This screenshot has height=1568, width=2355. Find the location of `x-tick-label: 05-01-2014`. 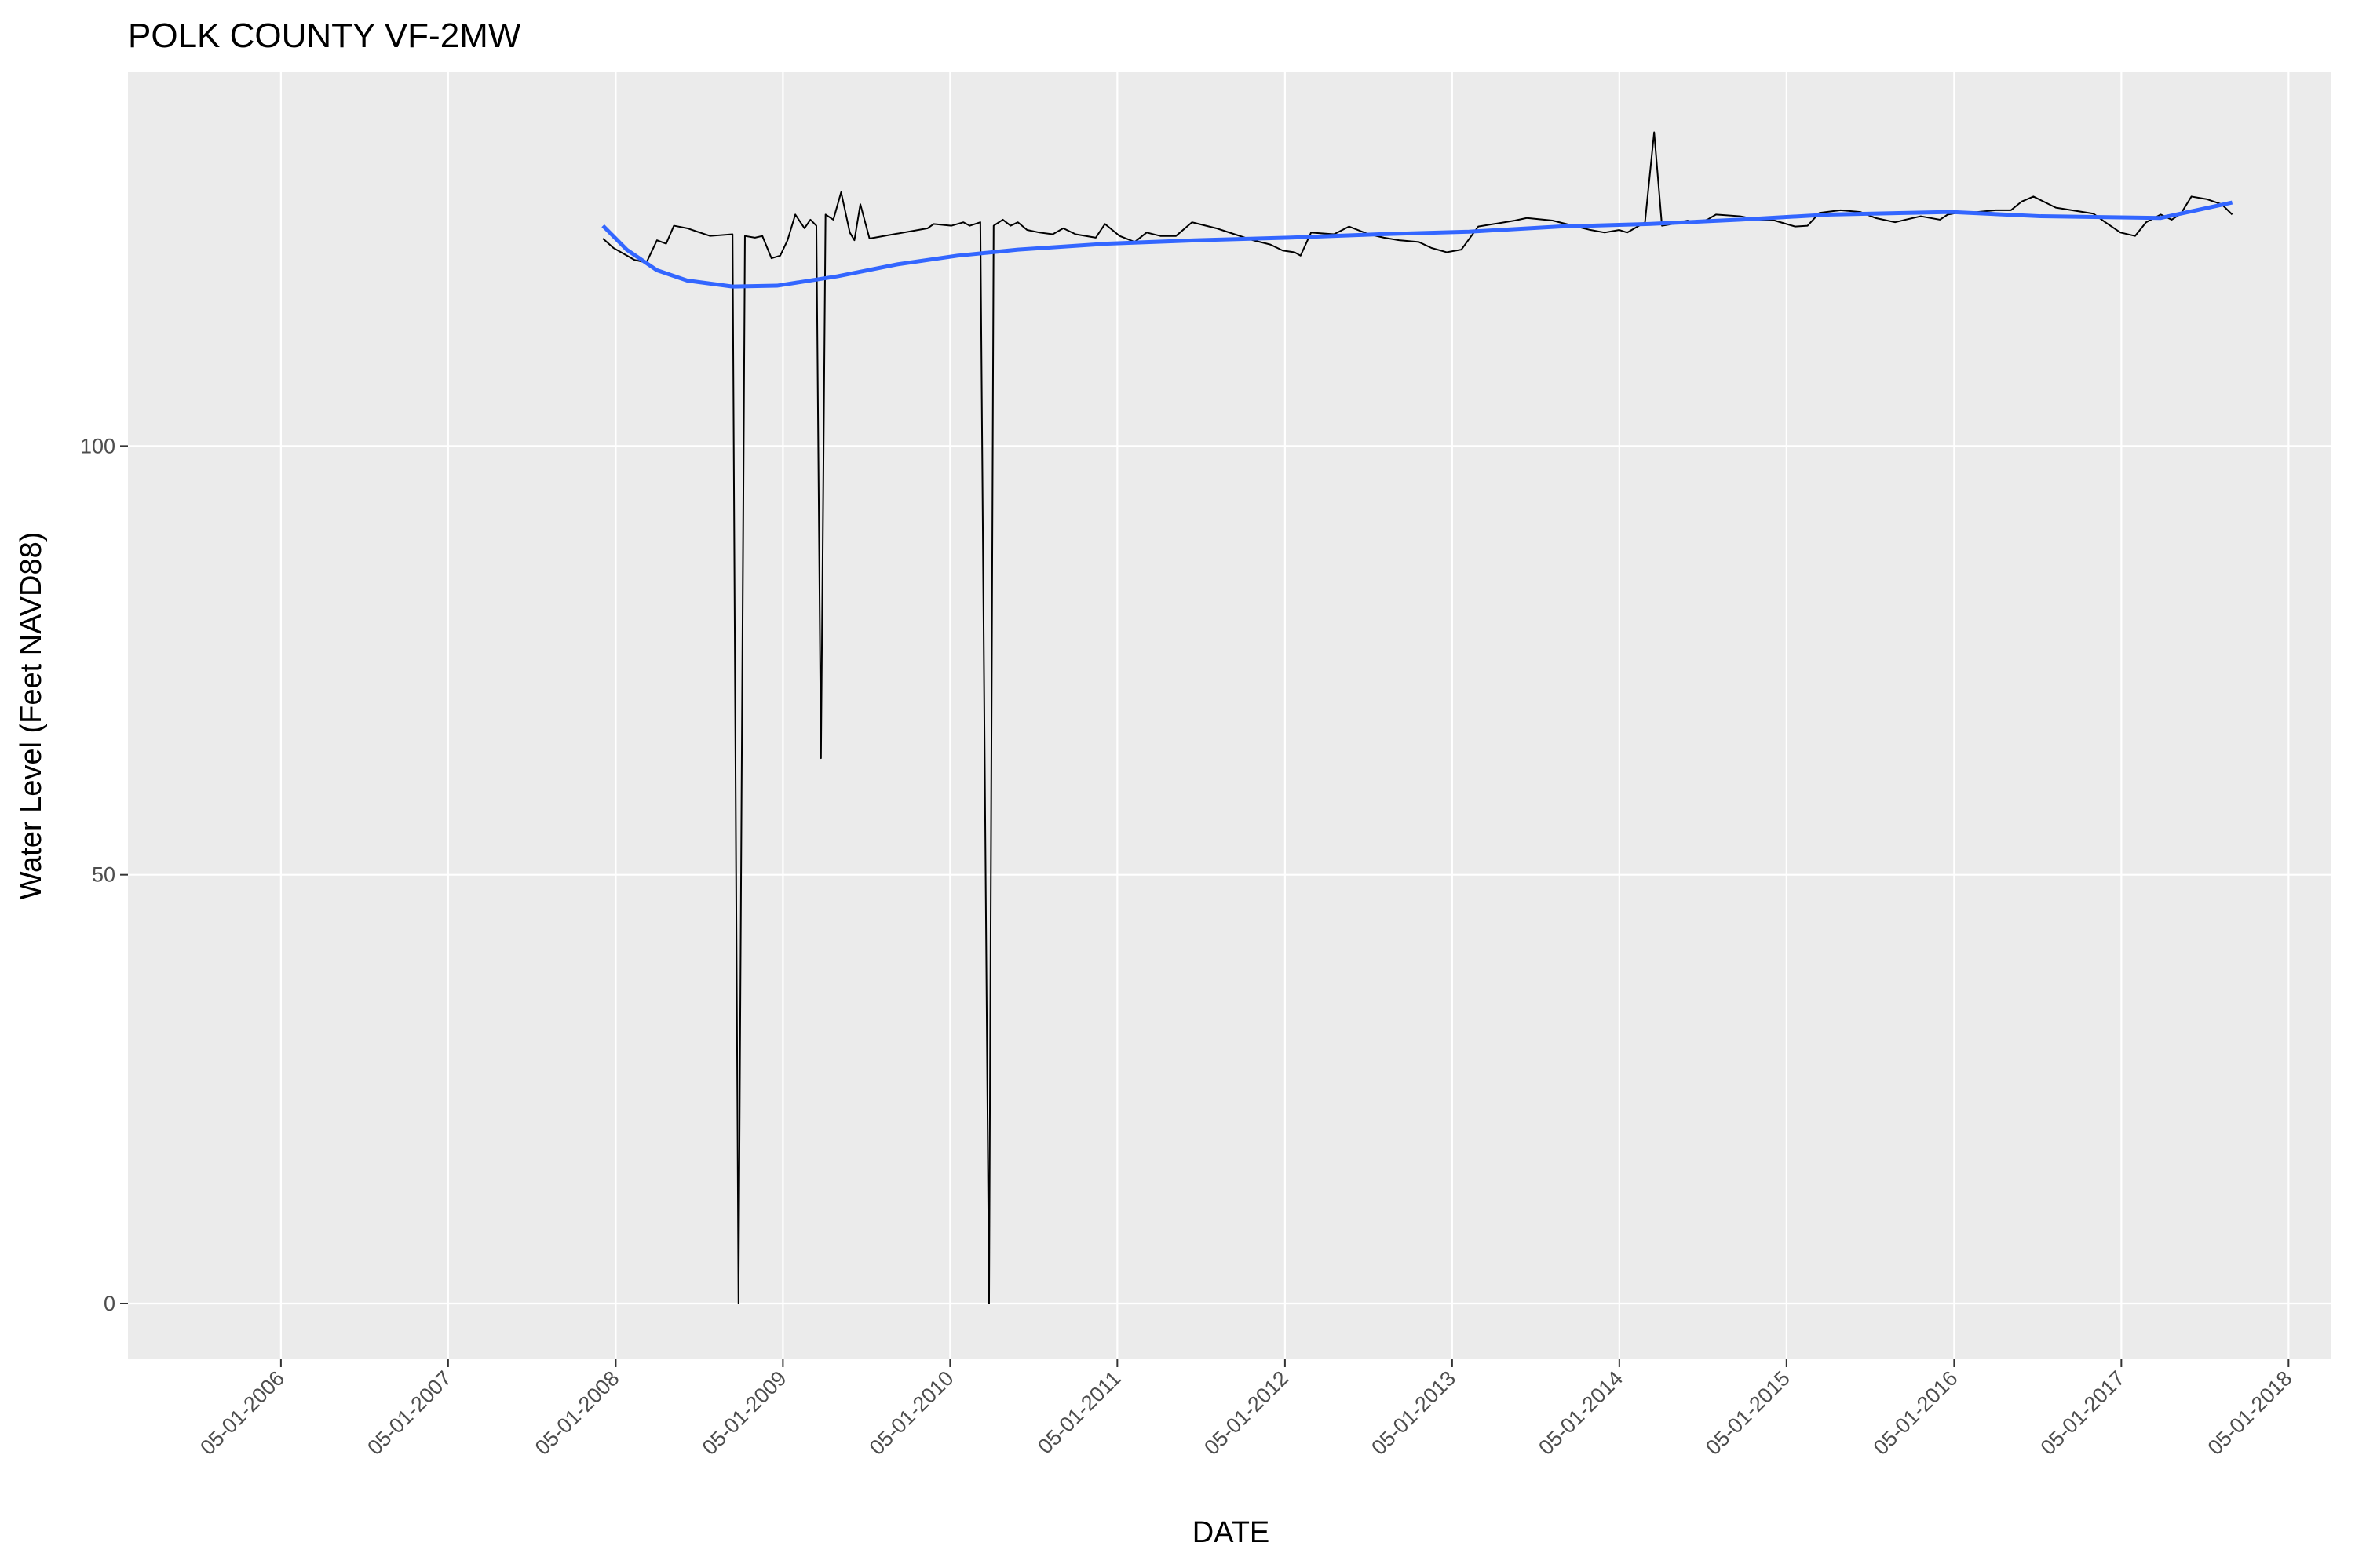

x-tick-label: 05-01-2014 is located at coordinates (1580, 1413).